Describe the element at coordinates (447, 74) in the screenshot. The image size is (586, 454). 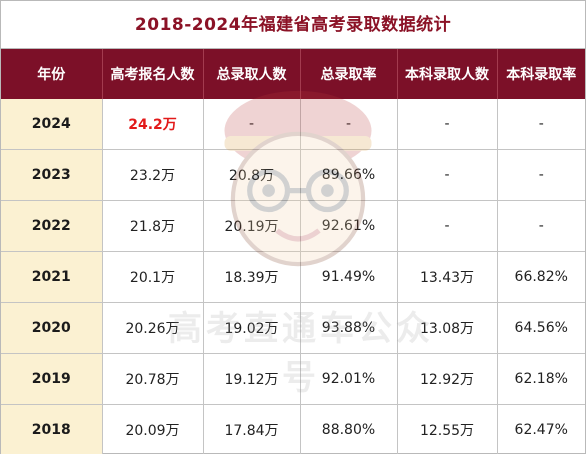
I see `col-header-bachelor-admitted: 本科录取人数` at that location.